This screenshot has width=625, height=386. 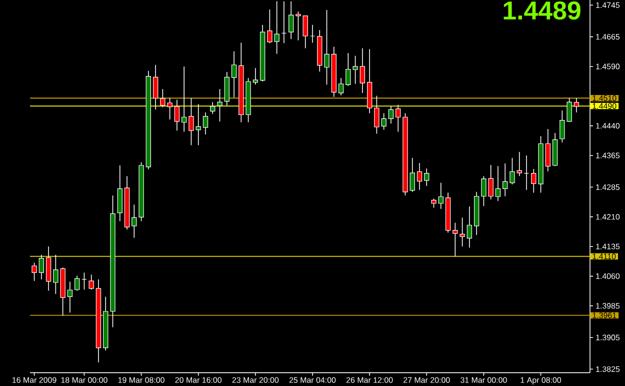 I want to click on annotation: 1.4489, so click(x=542, y=10).